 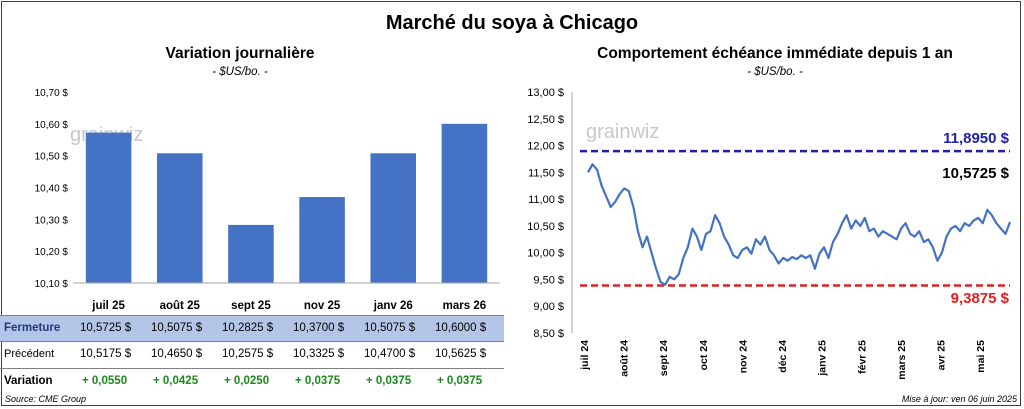 I want to click on row-label: Variation, so click(x=28, y=381).